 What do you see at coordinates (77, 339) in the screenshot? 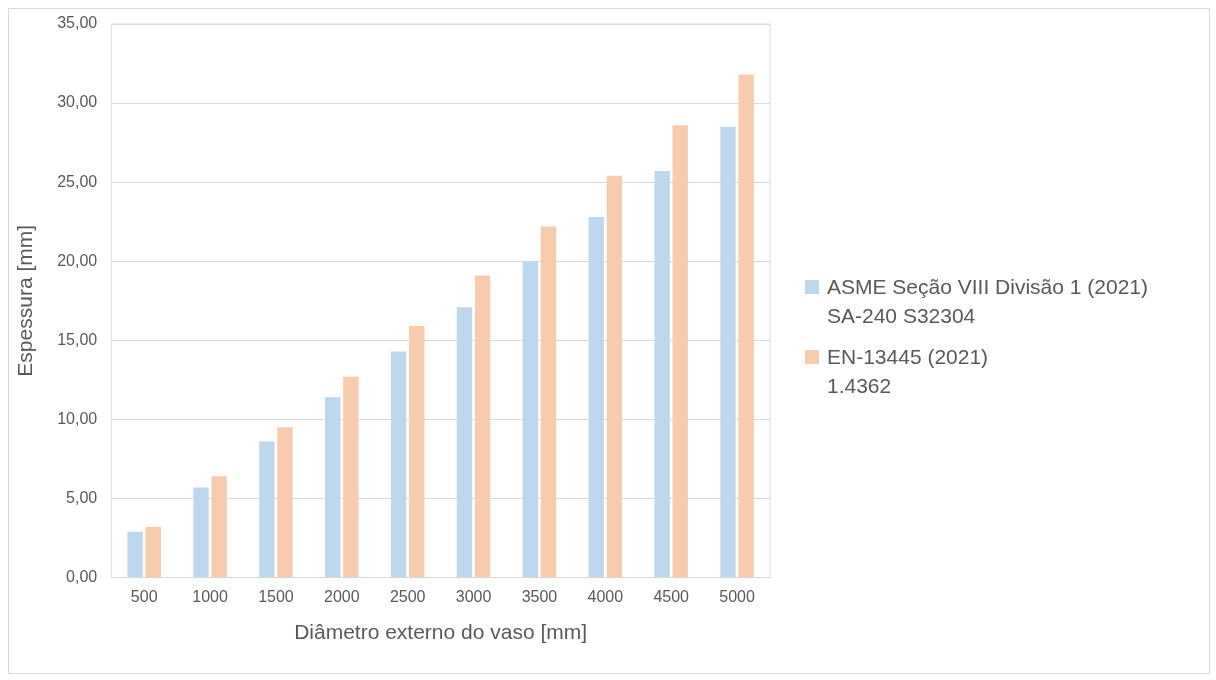
I see `y-tick-label: 15,00` at bounding box center [77, 339].